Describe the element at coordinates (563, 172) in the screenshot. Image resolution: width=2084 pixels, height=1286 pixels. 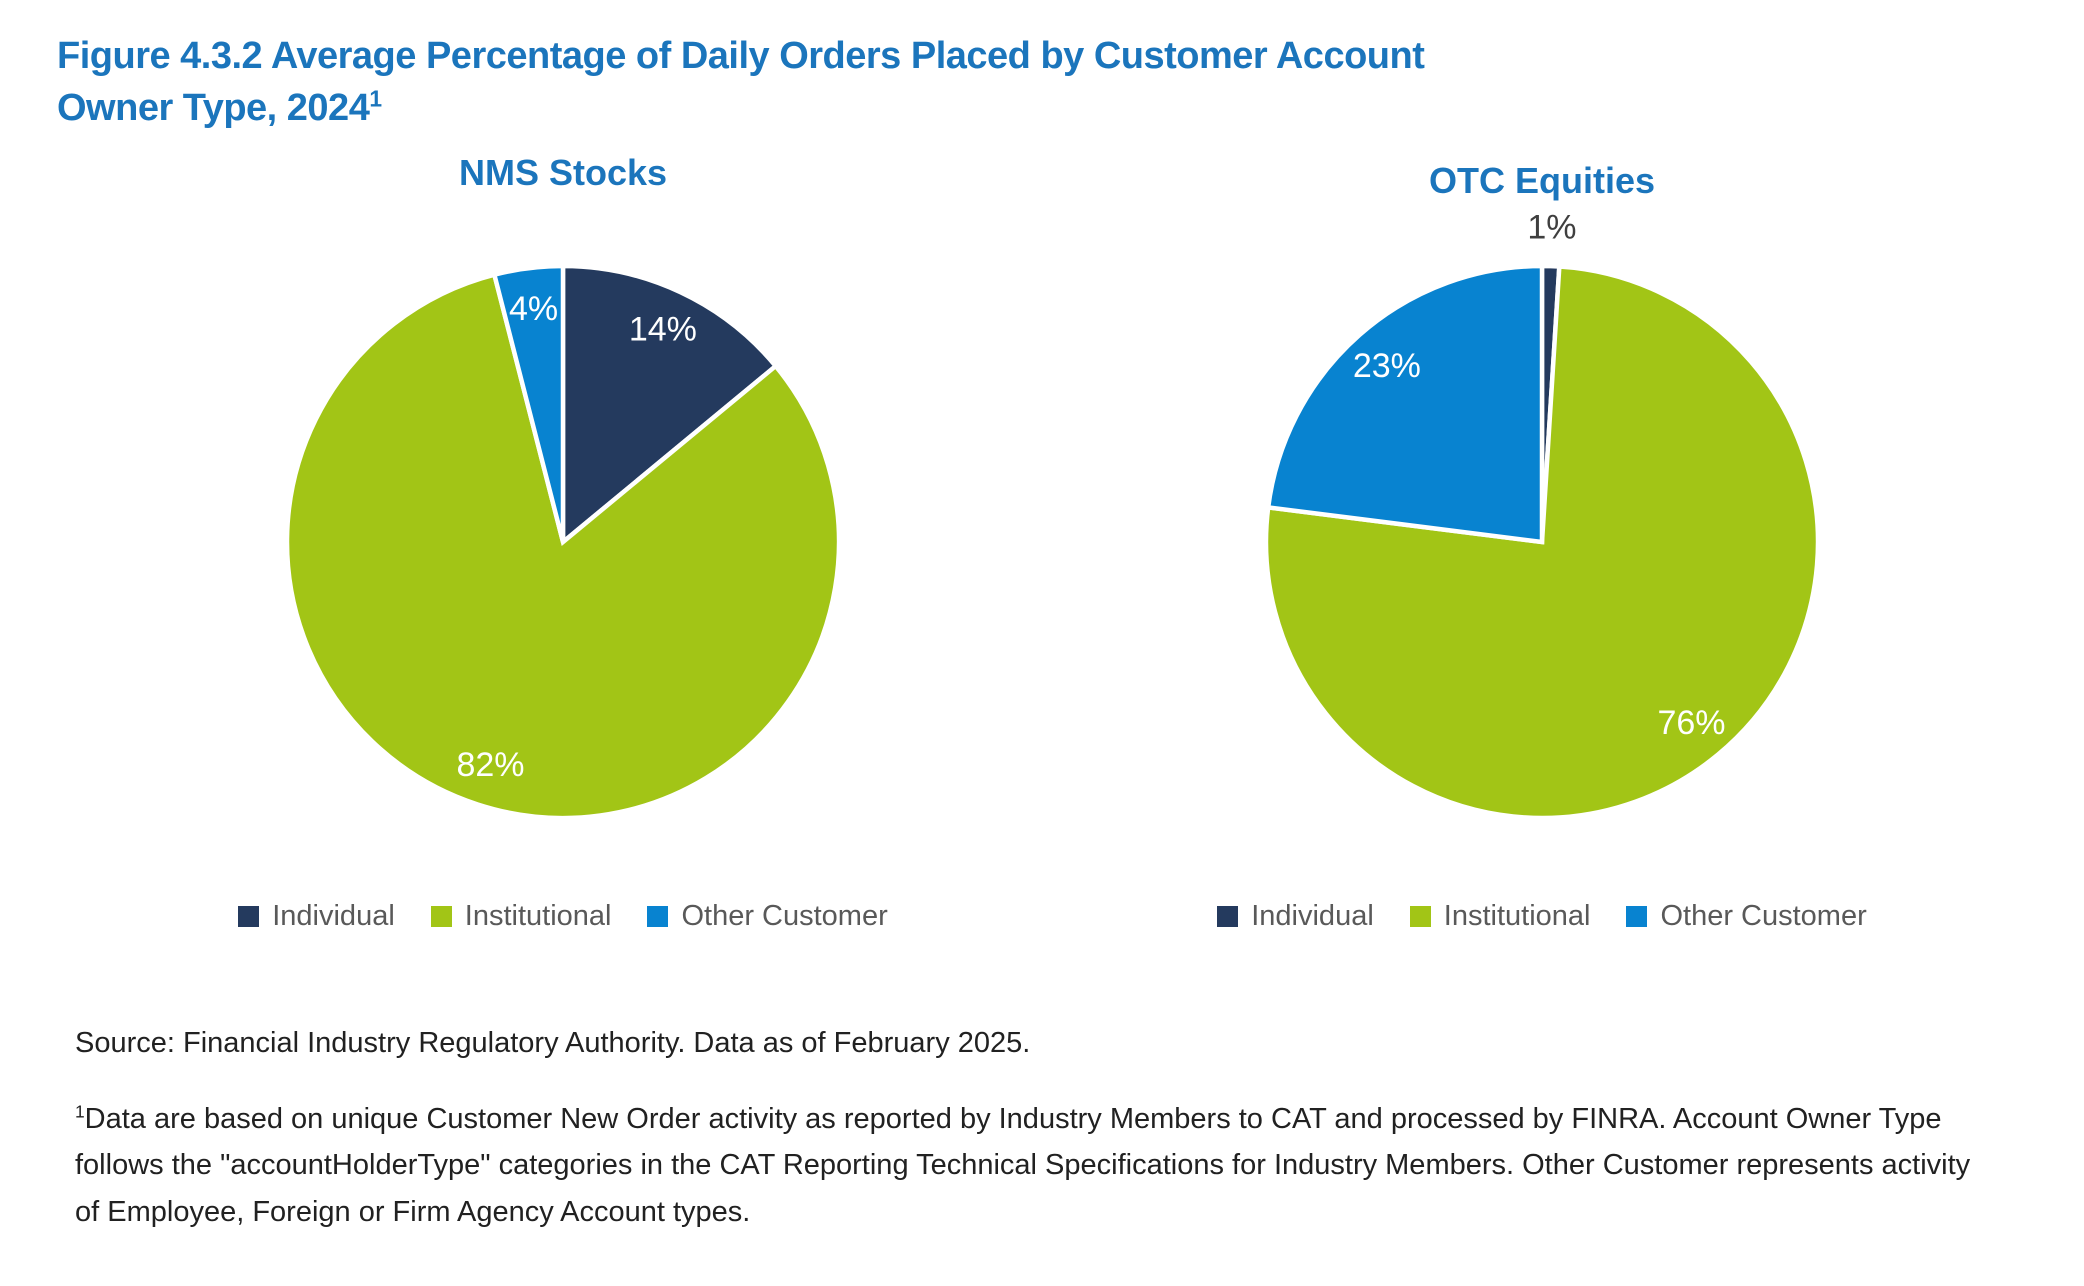
I see `chart-title-nms-stocks: NMS Stocks` at that location.